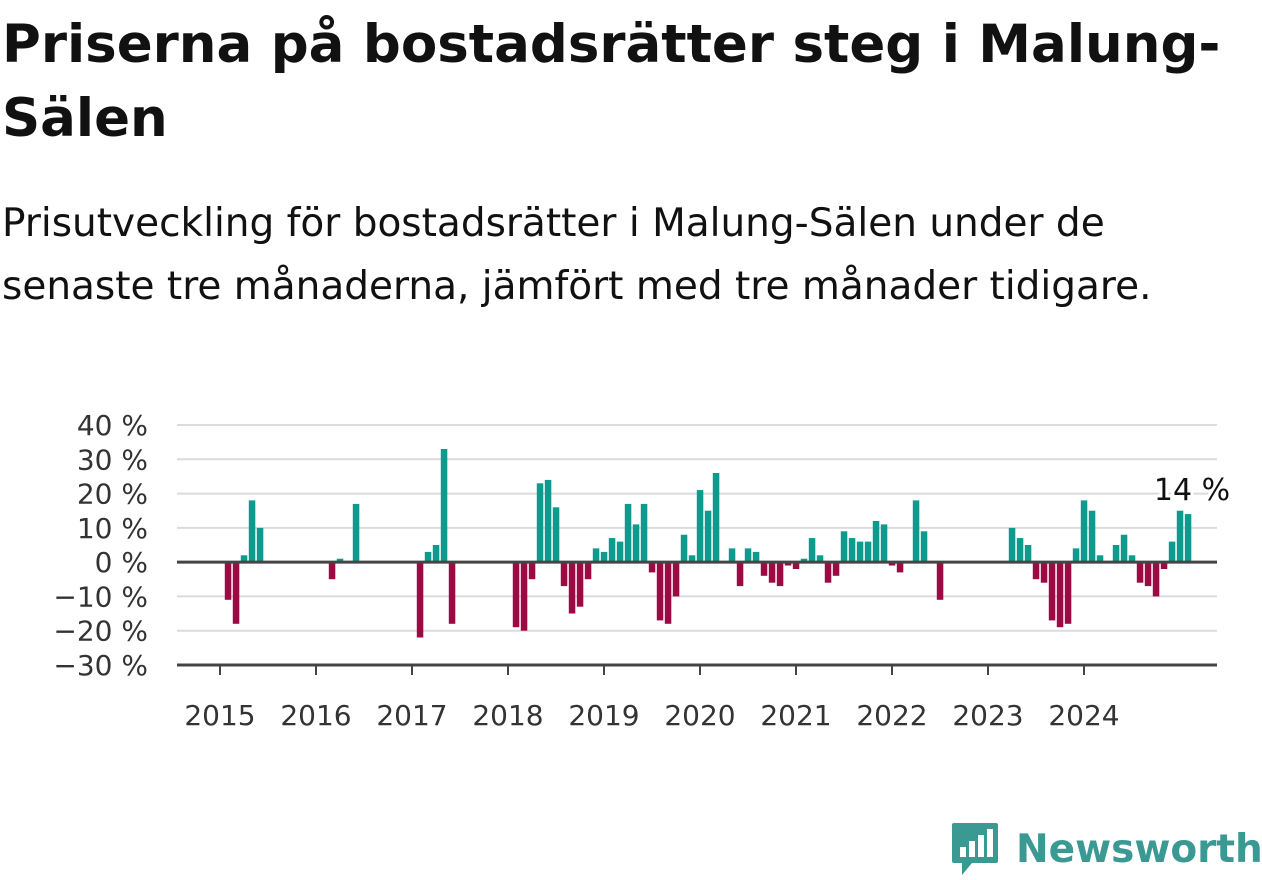 The image size is (1262, 880). I want to click on y-tick-label: 40 %, so click(112, 425).